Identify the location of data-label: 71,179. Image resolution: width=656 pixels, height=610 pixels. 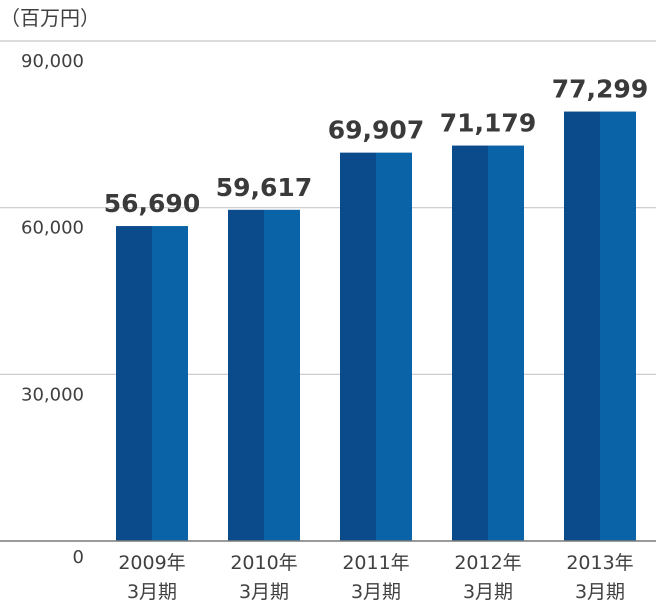
(488, 123).